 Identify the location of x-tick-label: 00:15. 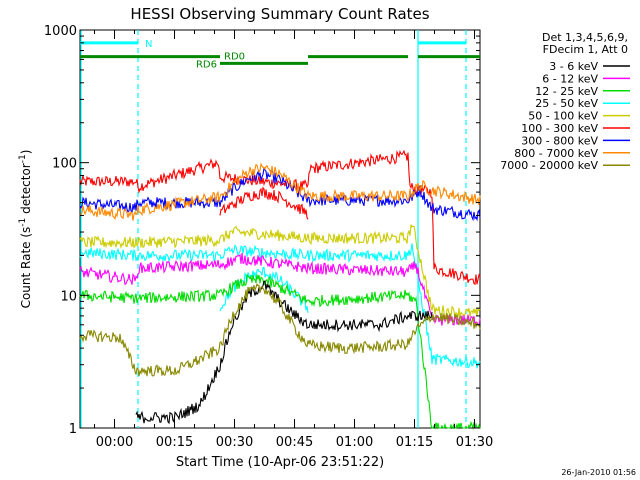
(174, 442).